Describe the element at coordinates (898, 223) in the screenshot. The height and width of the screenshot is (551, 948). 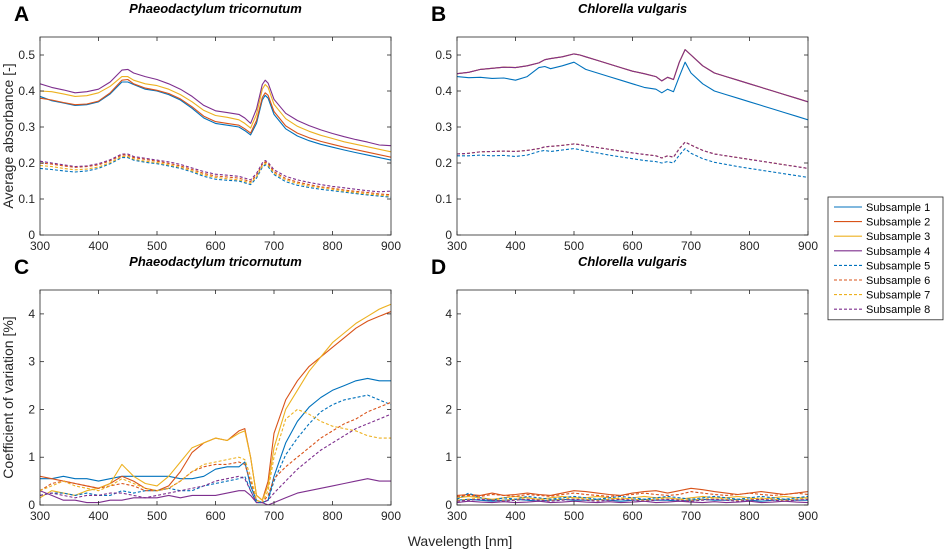
I see `legend-entry: Subsample 2` at that location.